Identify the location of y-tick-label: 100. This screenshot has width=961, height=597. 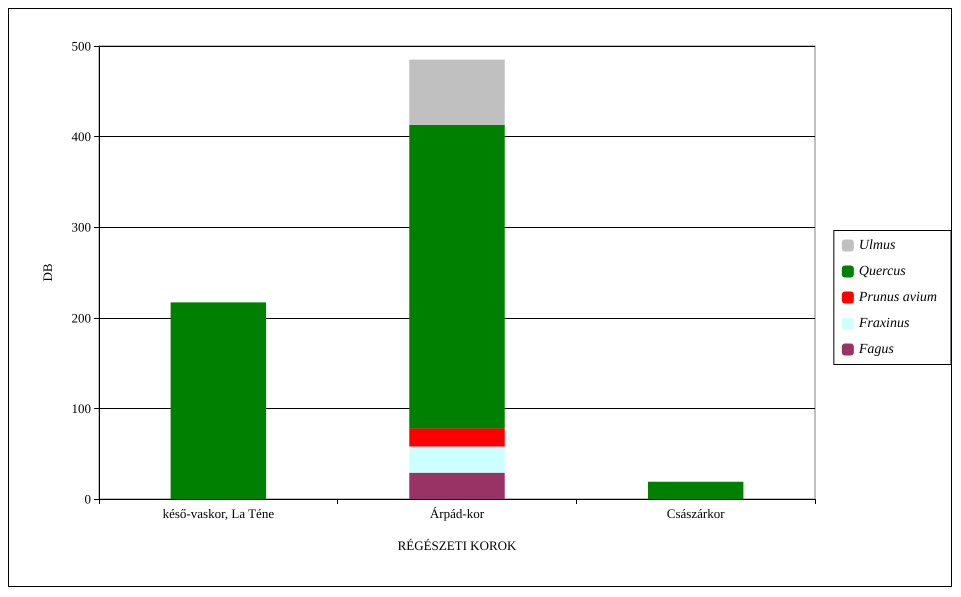
(81, 408).